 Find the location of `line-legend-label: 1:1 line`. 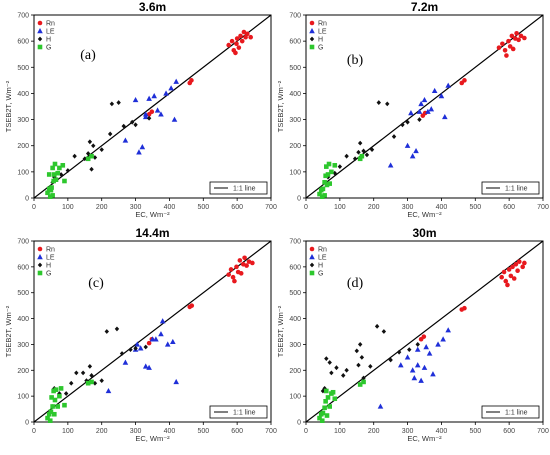

line-legend-label: 1:1 line is located at coordinates (244, 189).